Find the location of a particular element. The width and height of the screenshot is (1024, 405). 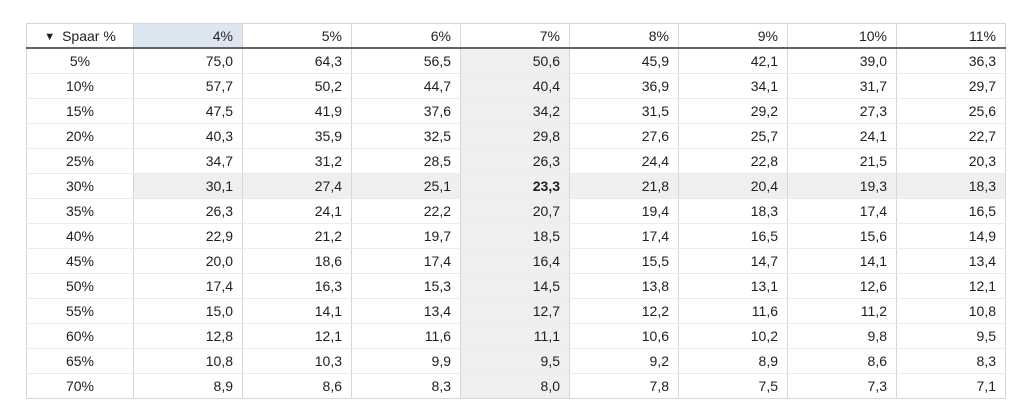

value-cell: 31,5 is located at coordinates (624, 111).